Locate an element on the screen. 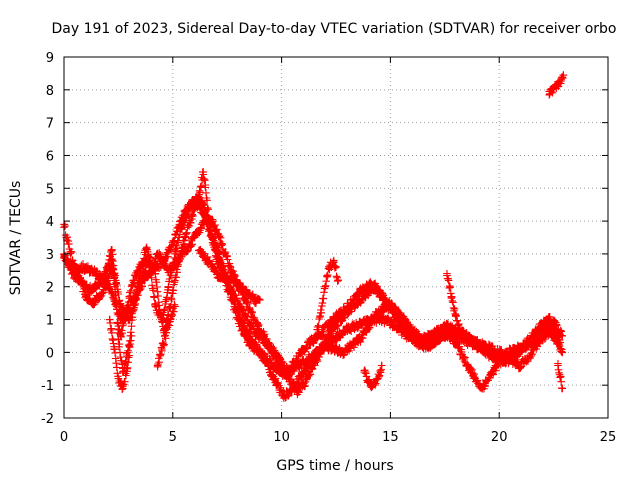 The width and height of the screenshot is (640, 480). x-tick-label: 5 is located at coordinates (173, 437).